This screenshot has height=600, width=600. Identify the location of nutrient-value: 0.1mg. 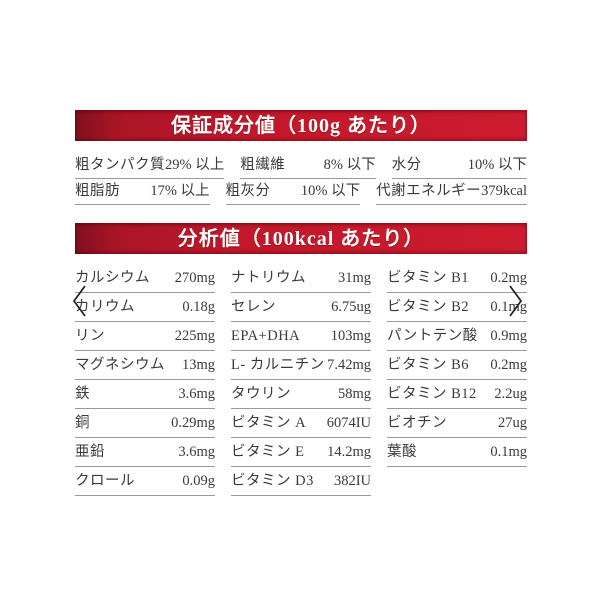
(508, 452).